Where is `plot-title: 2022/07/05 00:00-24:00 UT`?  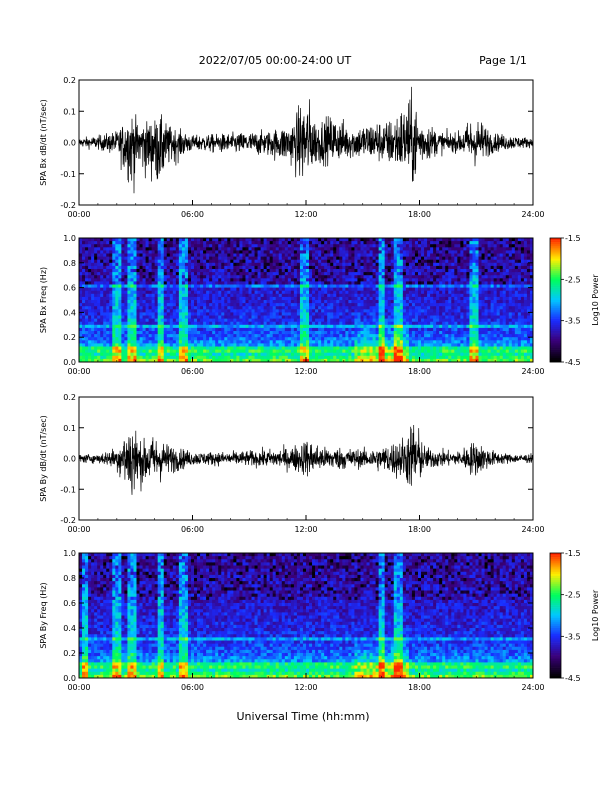 plot-title: 2022/07/05 00:00-24:00 UT is located at coordinates (275, 60).